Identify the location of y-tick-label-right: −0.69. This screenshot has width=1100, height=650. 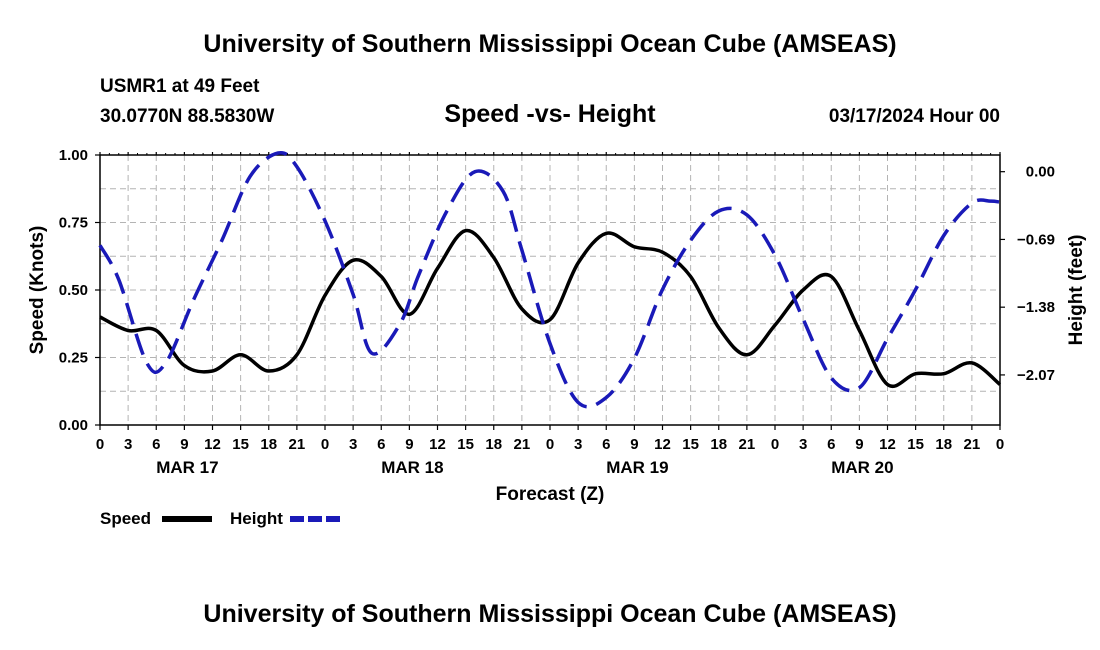
(1036, 239).